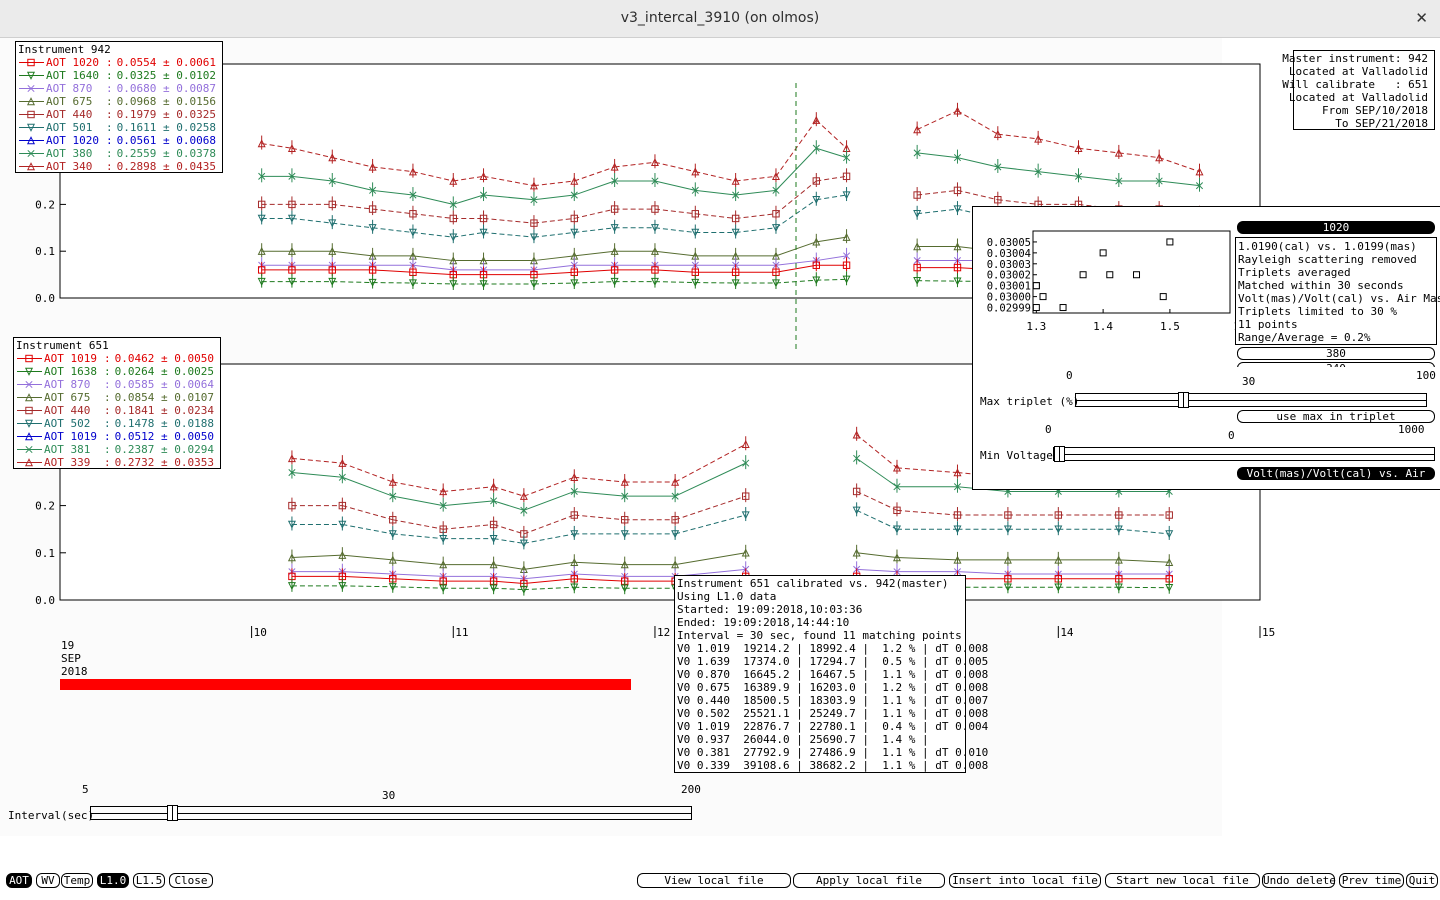 The width and height of the screenshot is (1440, 900). What do you see at coordinates (1299, 880) in the screenshot?
I see `undo-delete-button: Undo delete` at bounding box center [1299, 880].